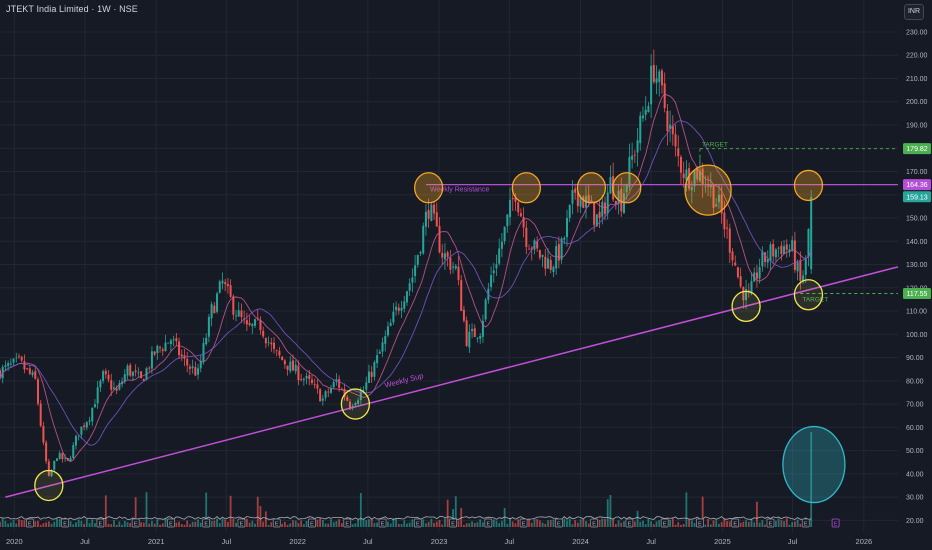 Image resolution: width=932 pixels, height=550 pixels. What do you see at coordinates (917, 219) in the screenshot?
I see `y-tick-label: 150.00` at bounding box center [917, 219].